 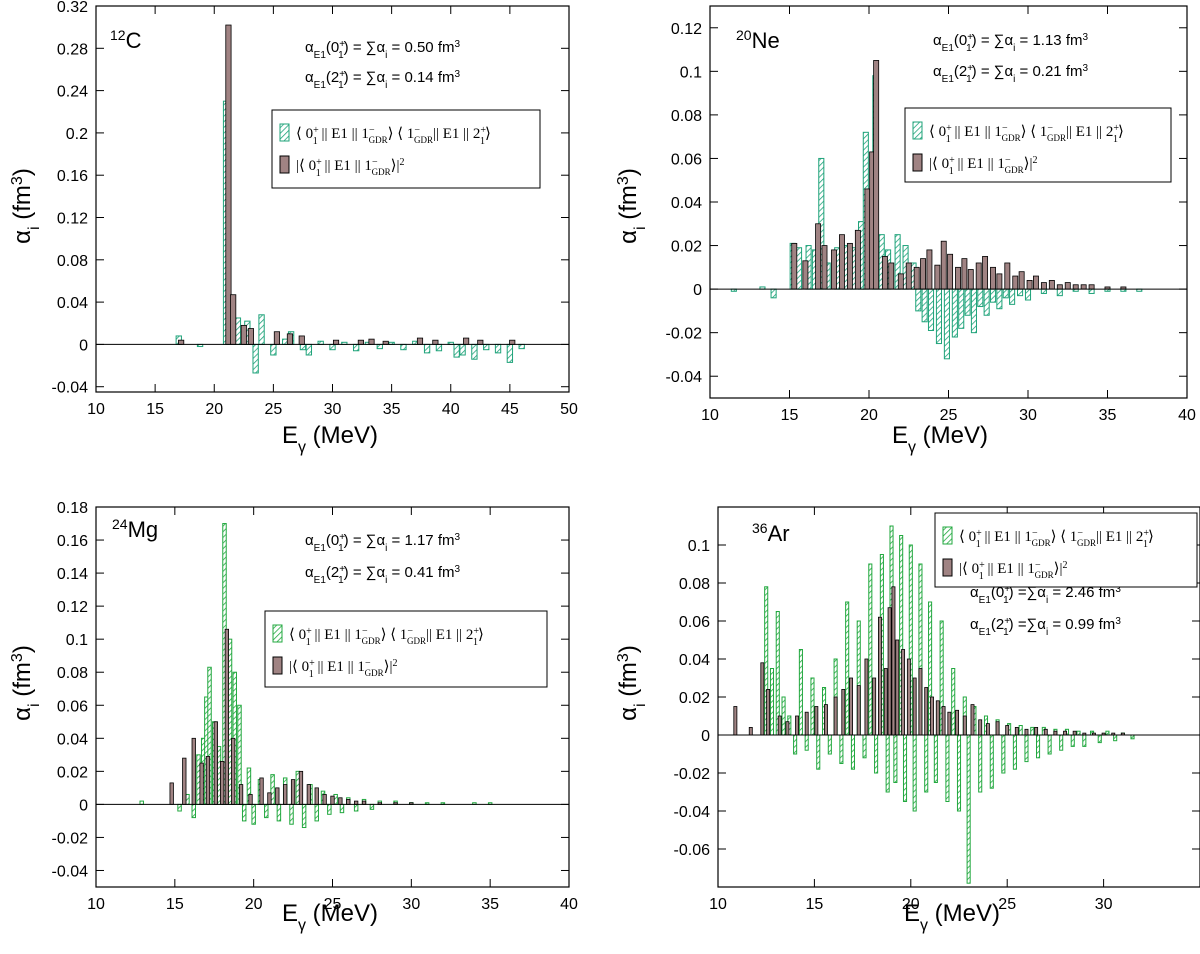 I want to click on y-tick-label: 0.02, so click(x=694, y=698).